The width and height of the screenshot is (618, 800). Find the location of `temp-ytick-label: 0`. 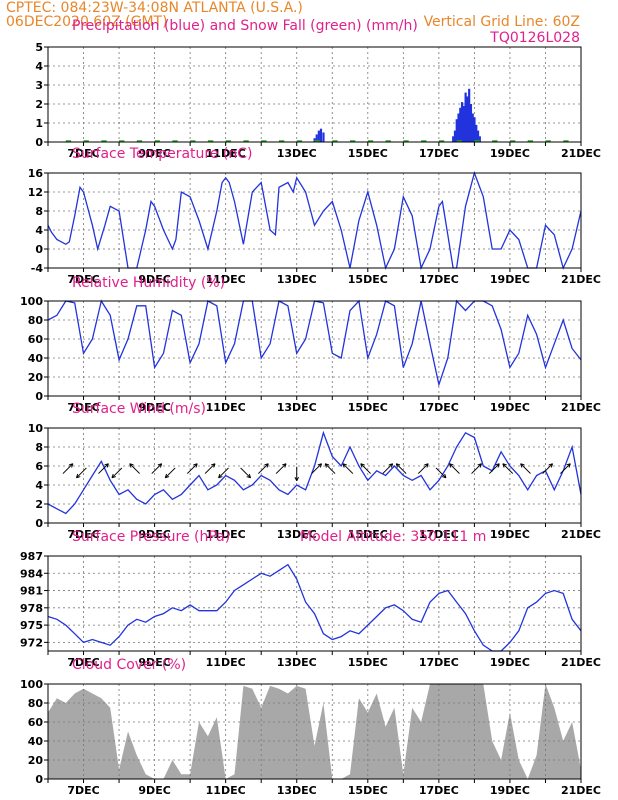

temp-ytick-label: 0 is located at coordinates (39, 249).